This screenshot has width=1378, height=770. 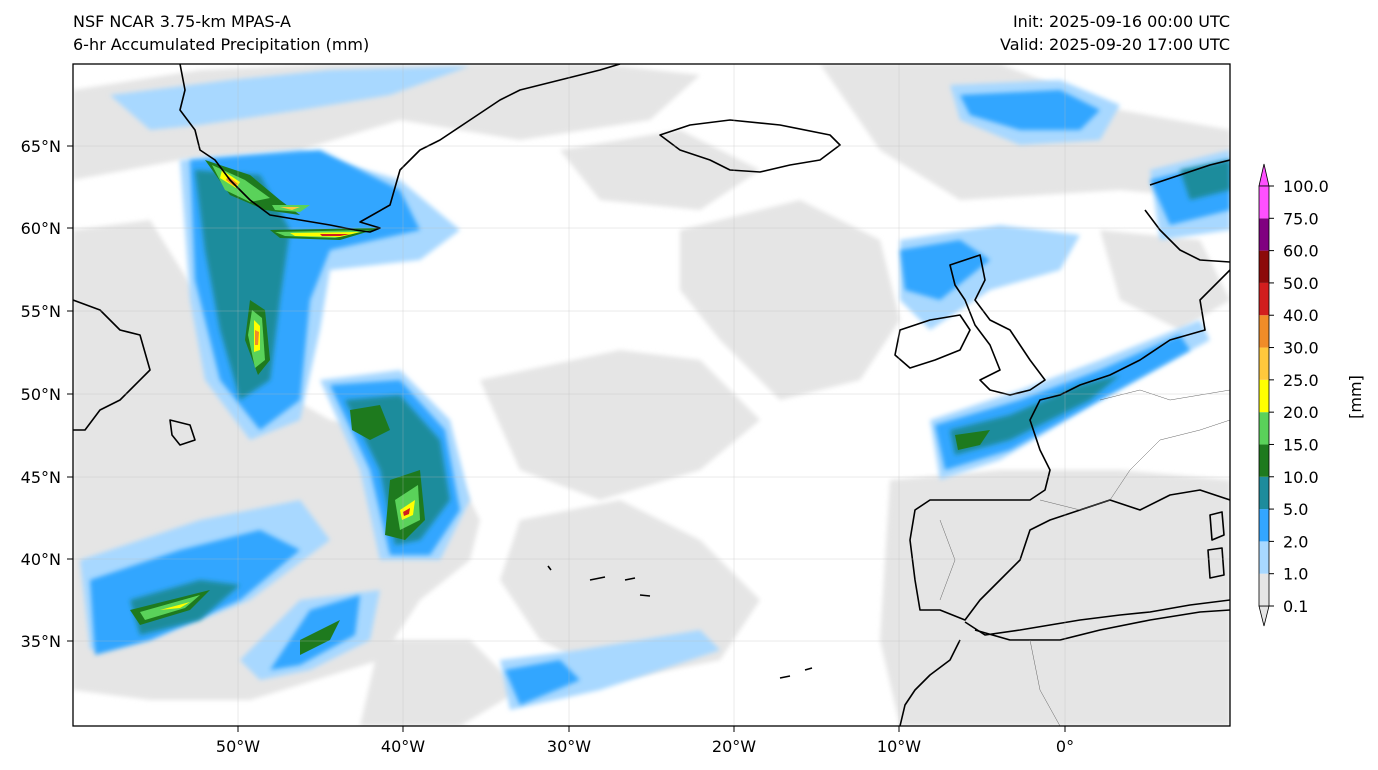 What do you see at coordinates (1301, 348) in the screenshot?
I see `colorbar-level-label: 30.0` at bounding box center [1301, 348].